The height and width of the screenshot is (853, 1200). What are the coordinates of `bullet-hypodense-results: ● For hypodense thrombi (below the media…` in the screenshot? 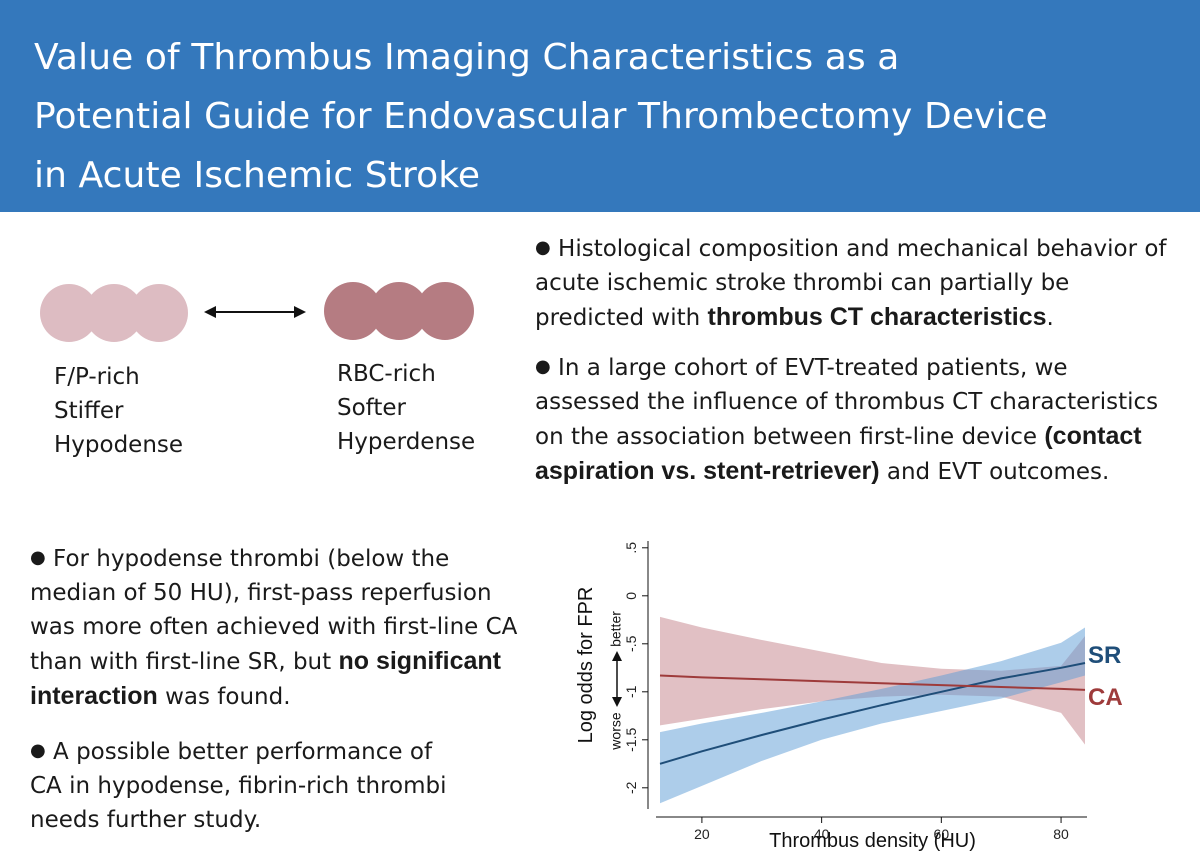 It's located at (274, 628).